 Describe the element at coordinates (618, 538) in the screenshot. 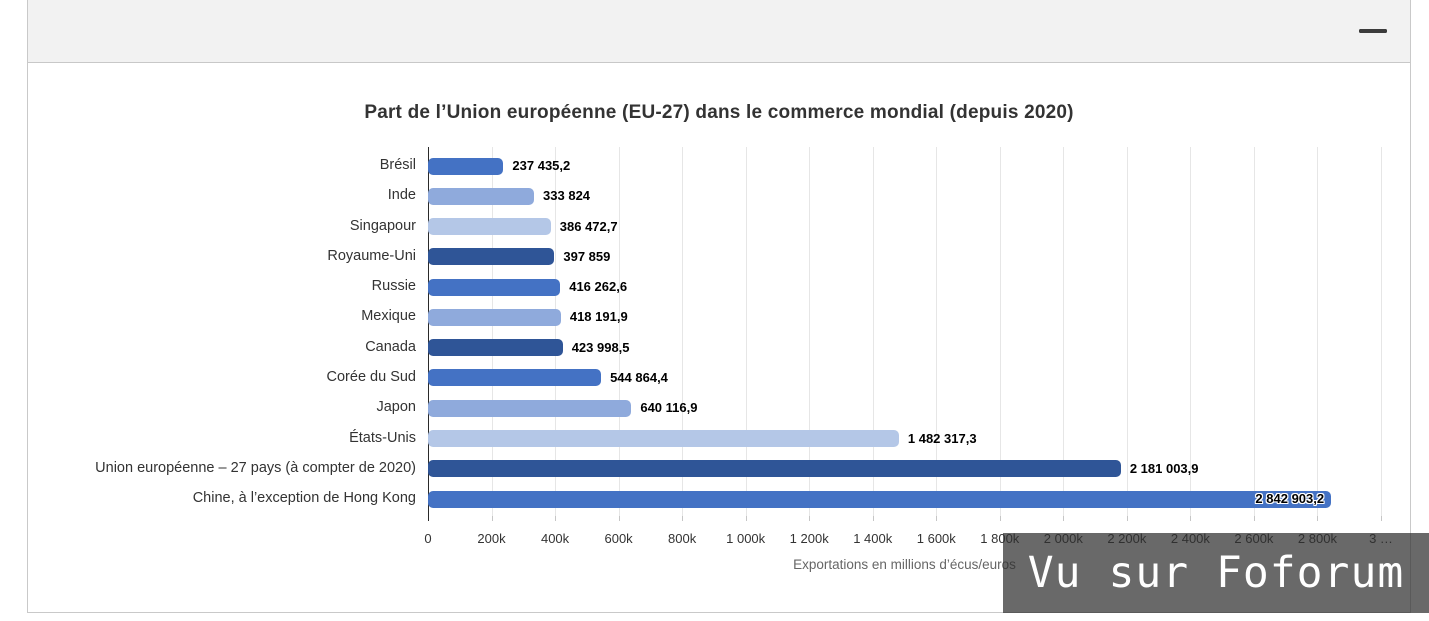

I see `x-tick-label: 600k` at that location.